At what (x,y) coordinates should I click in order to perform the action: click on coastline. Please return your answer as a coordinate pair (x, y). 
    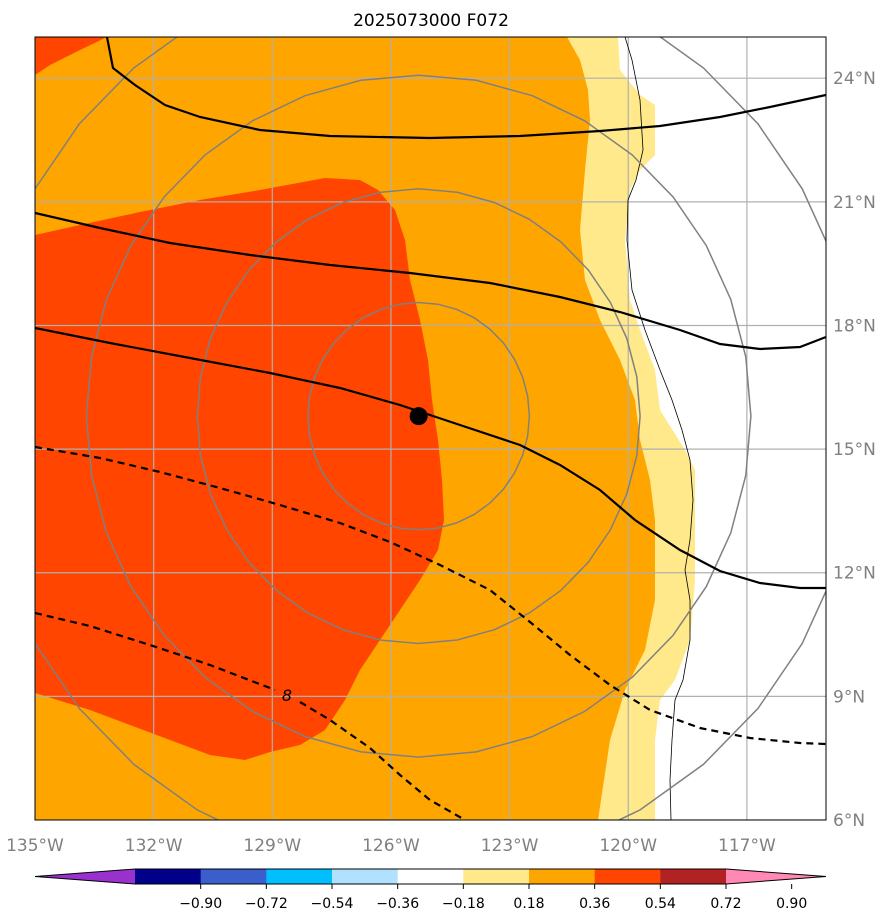
    Looking at the image, I should click on (659, 428).